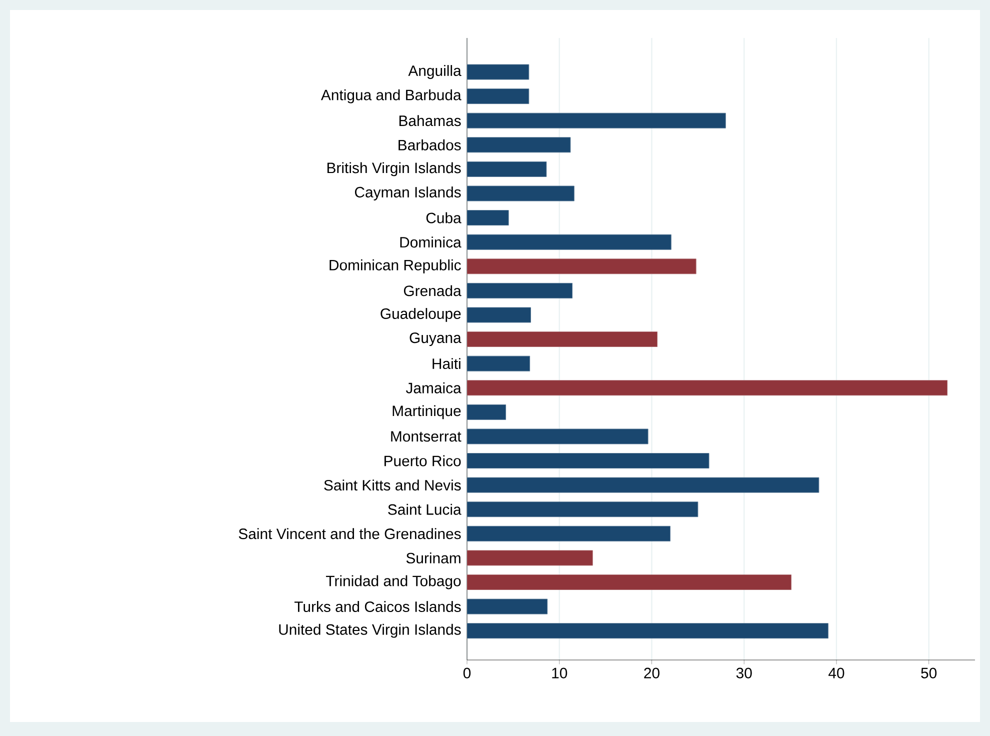 This screenshot has height=736, width=990. What do you see at coordinates (377, 606) in the screenshot?
I see `y-tick-label: Turks and Caicos Islands` at bounding box center [377, 606].